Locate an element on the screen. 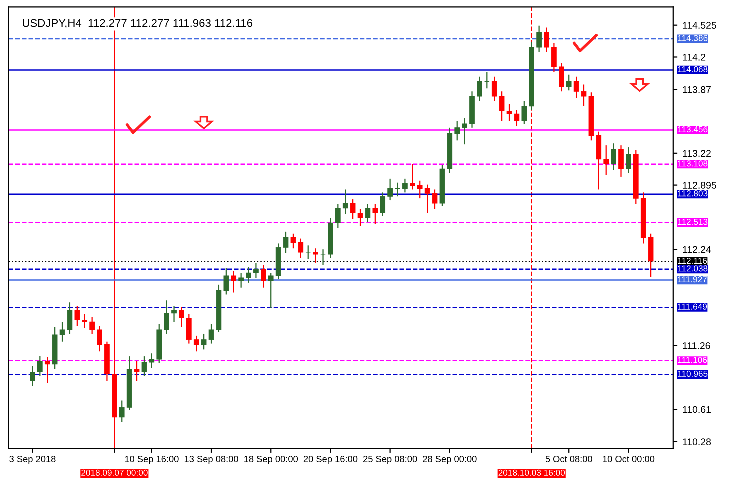  ref-line-label: 111.927 is located at coordinates (692, 279).